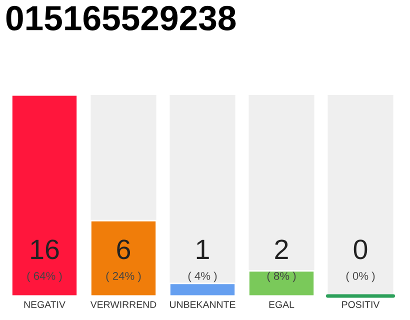  Describe the element at coordinates (281, 277) in the screenshot. I see `annotation: ( 8% )` at that location.